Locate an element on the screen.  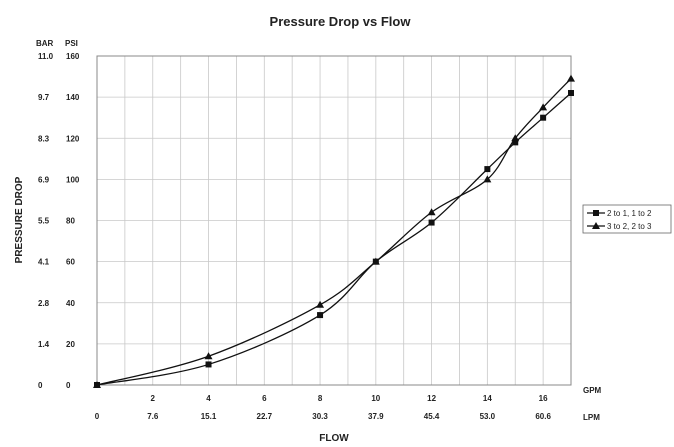
x-unit-gpm-label: GPM is located at coordinates (592, 390).